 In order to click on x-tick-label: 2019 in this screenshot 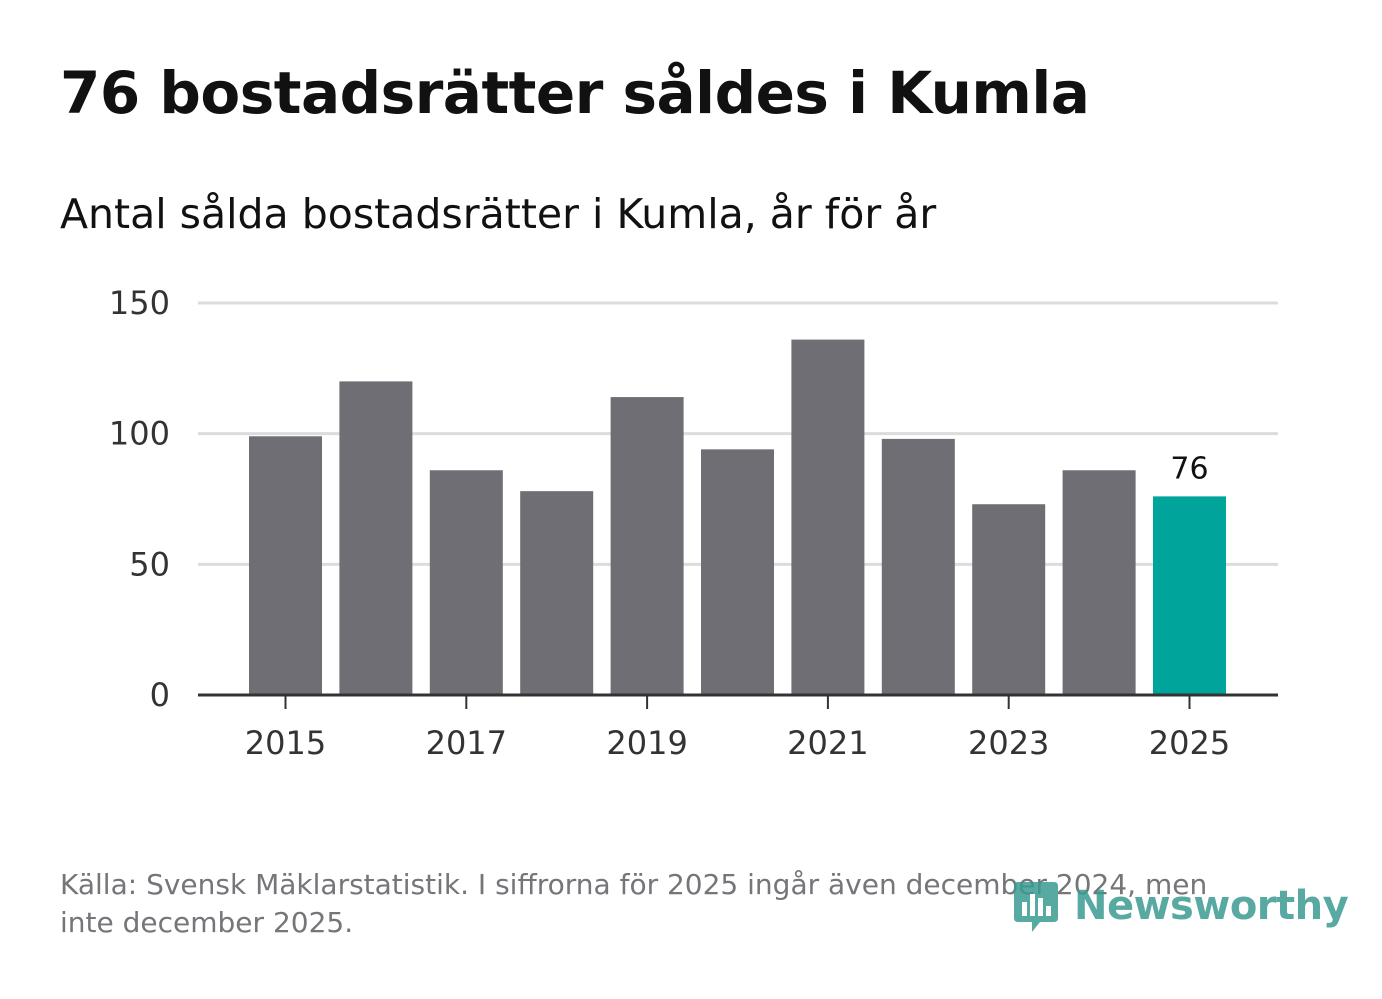, I will do `click(646, 743)`.